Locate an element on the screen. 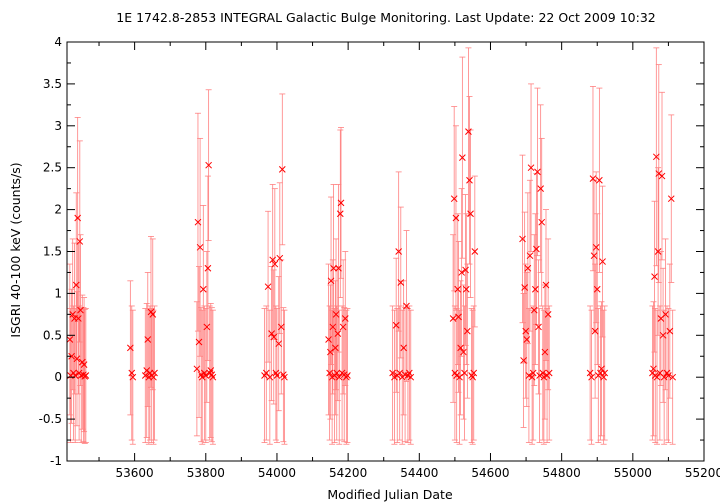  x-tick-label: 54800 is located at coordinates (562, 473).